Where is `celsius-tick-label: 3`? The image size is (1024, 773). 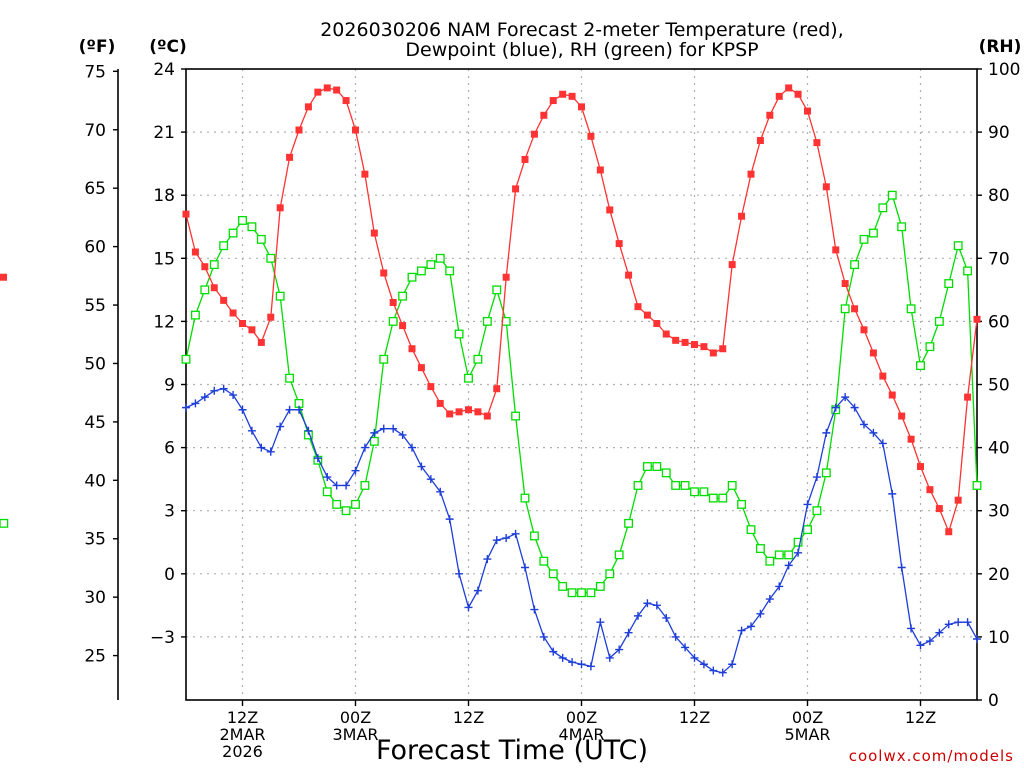
celsius-tick-label: 3 is located at coordinates (169, 512).